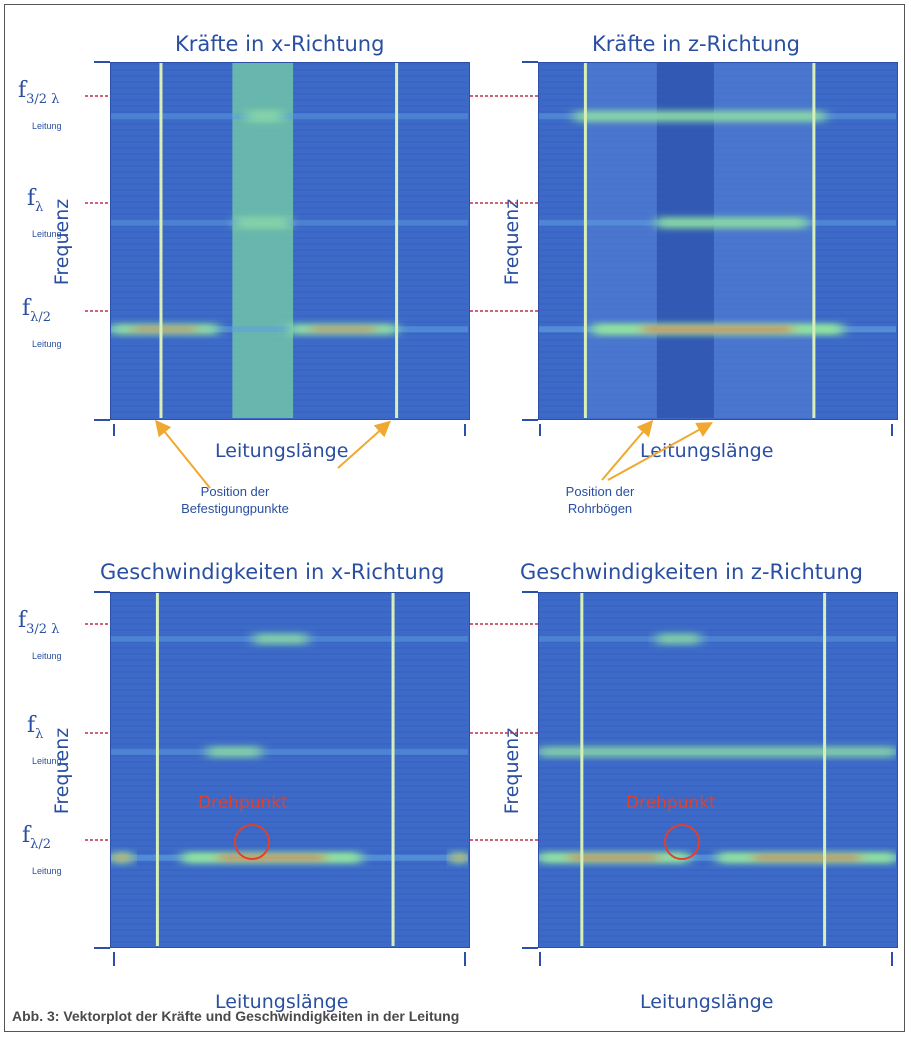  I want to click on freq-label-lambda-top: fλ, so click(35, 200).